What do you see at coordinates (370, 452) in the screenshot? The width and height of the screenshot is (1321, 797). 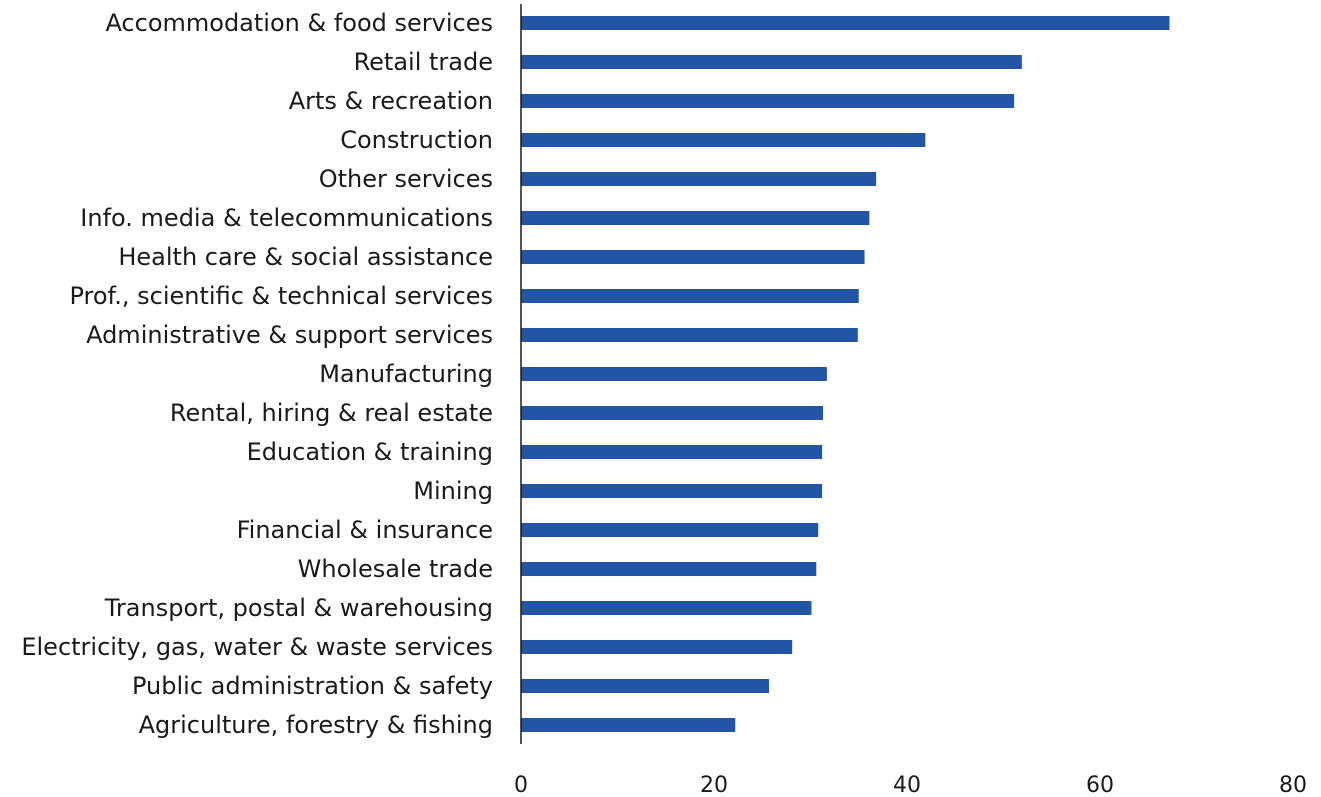 I see `category-label: Education & training` at bounding box center [370, 452].